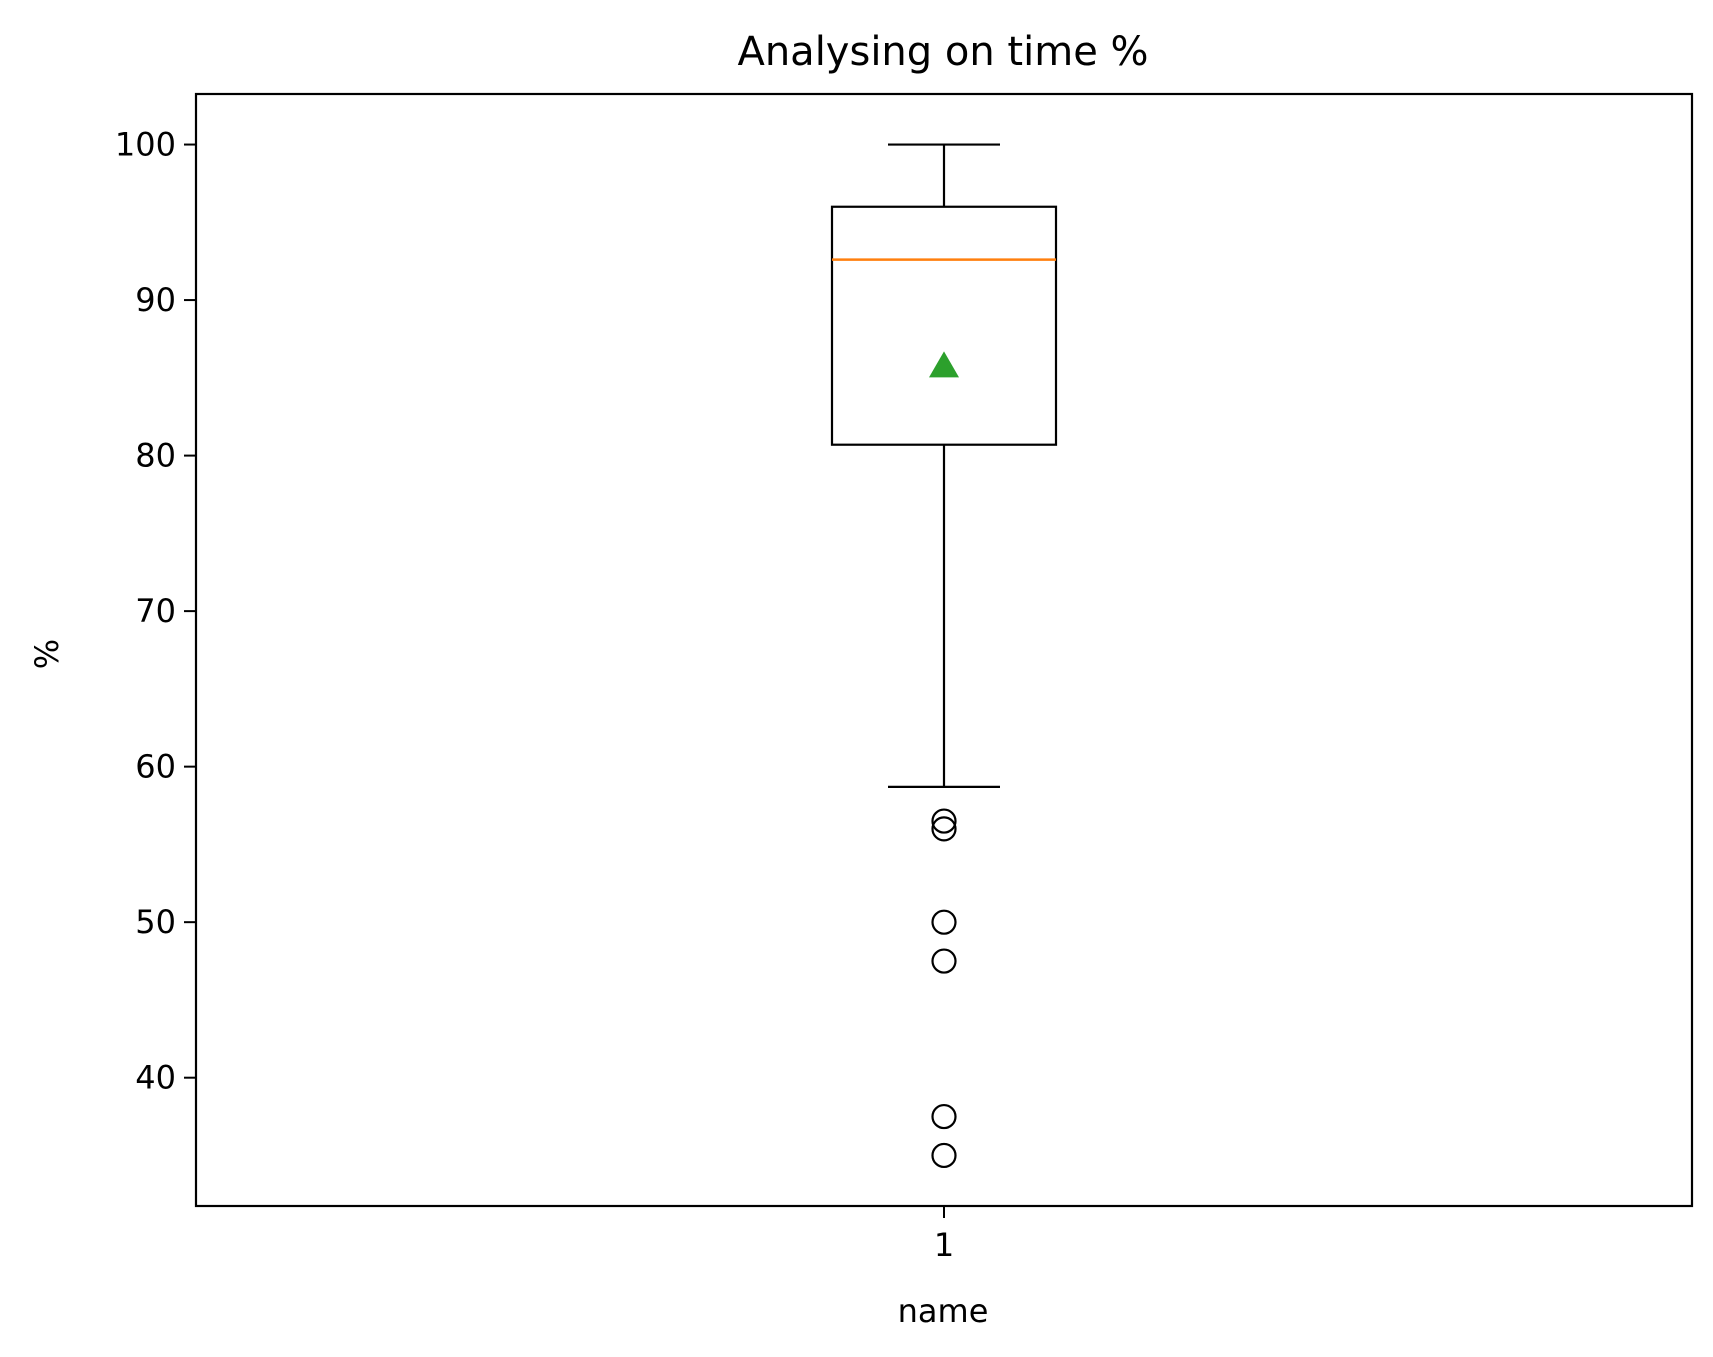 The width and height of the screenshot is (1713, 1357). I want to click on y-axis: 40 50 60 70 80 90 100, so click(155, 611).